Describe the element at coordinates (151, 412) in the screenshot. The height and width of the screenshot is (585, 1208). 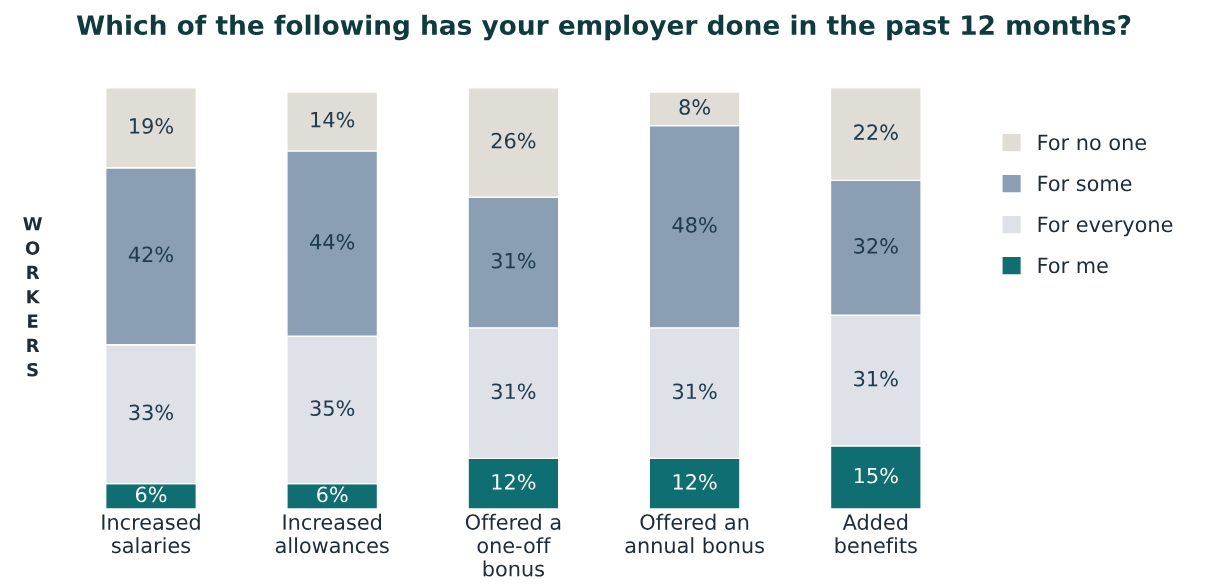
I see `data-label: 33%` at that location.